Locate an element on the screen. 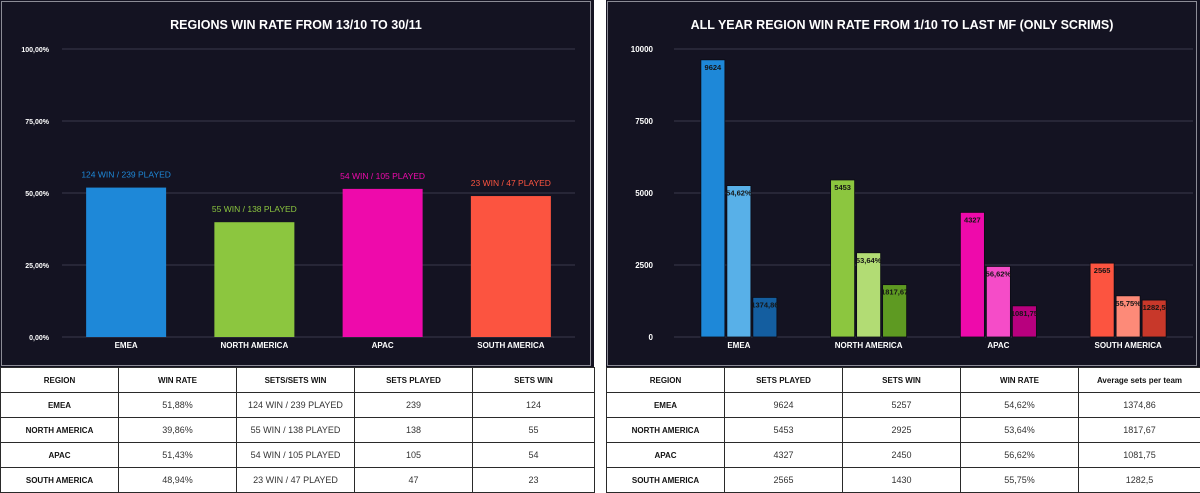 The image size is (1200, 493). bar-data-label: 124 WIN / 239 PLAYED is located at coordinates (126, 175).